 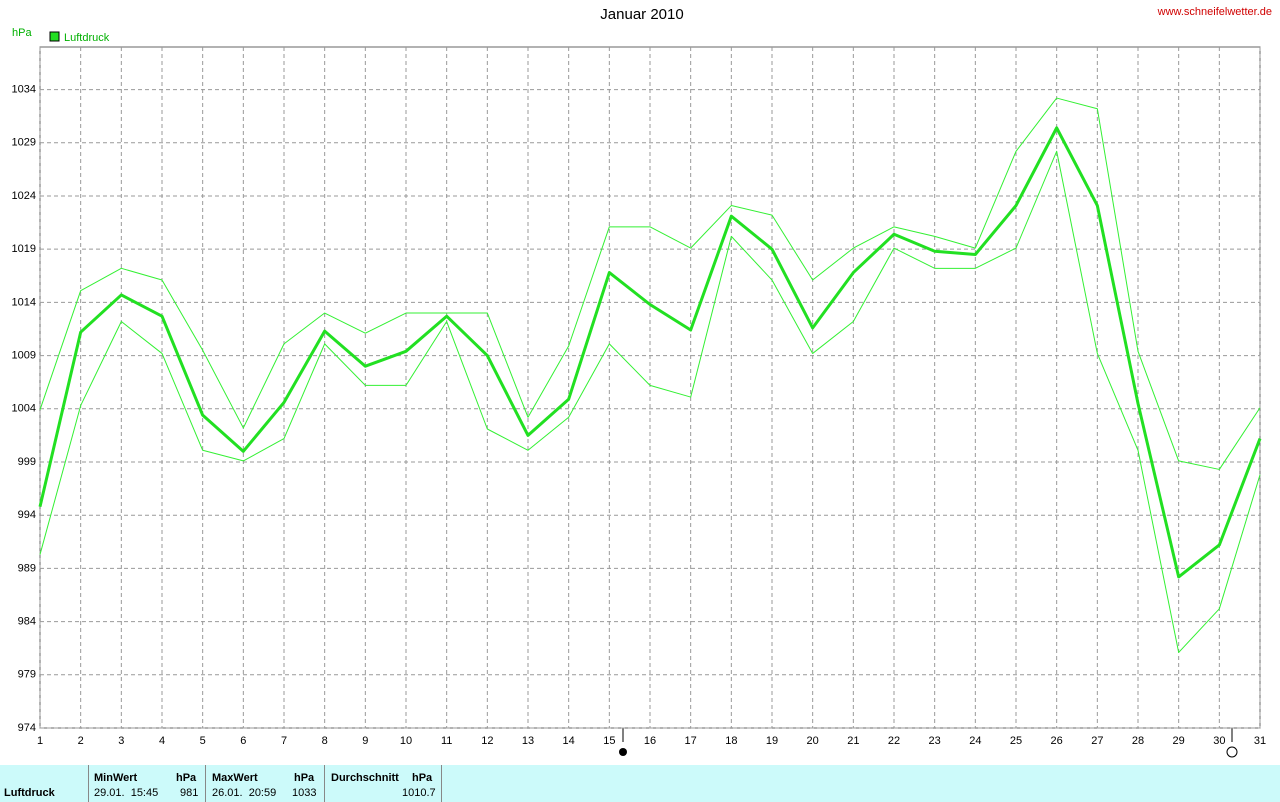 I want to click on x-tick-label: 21, so click(x=853, y=741).